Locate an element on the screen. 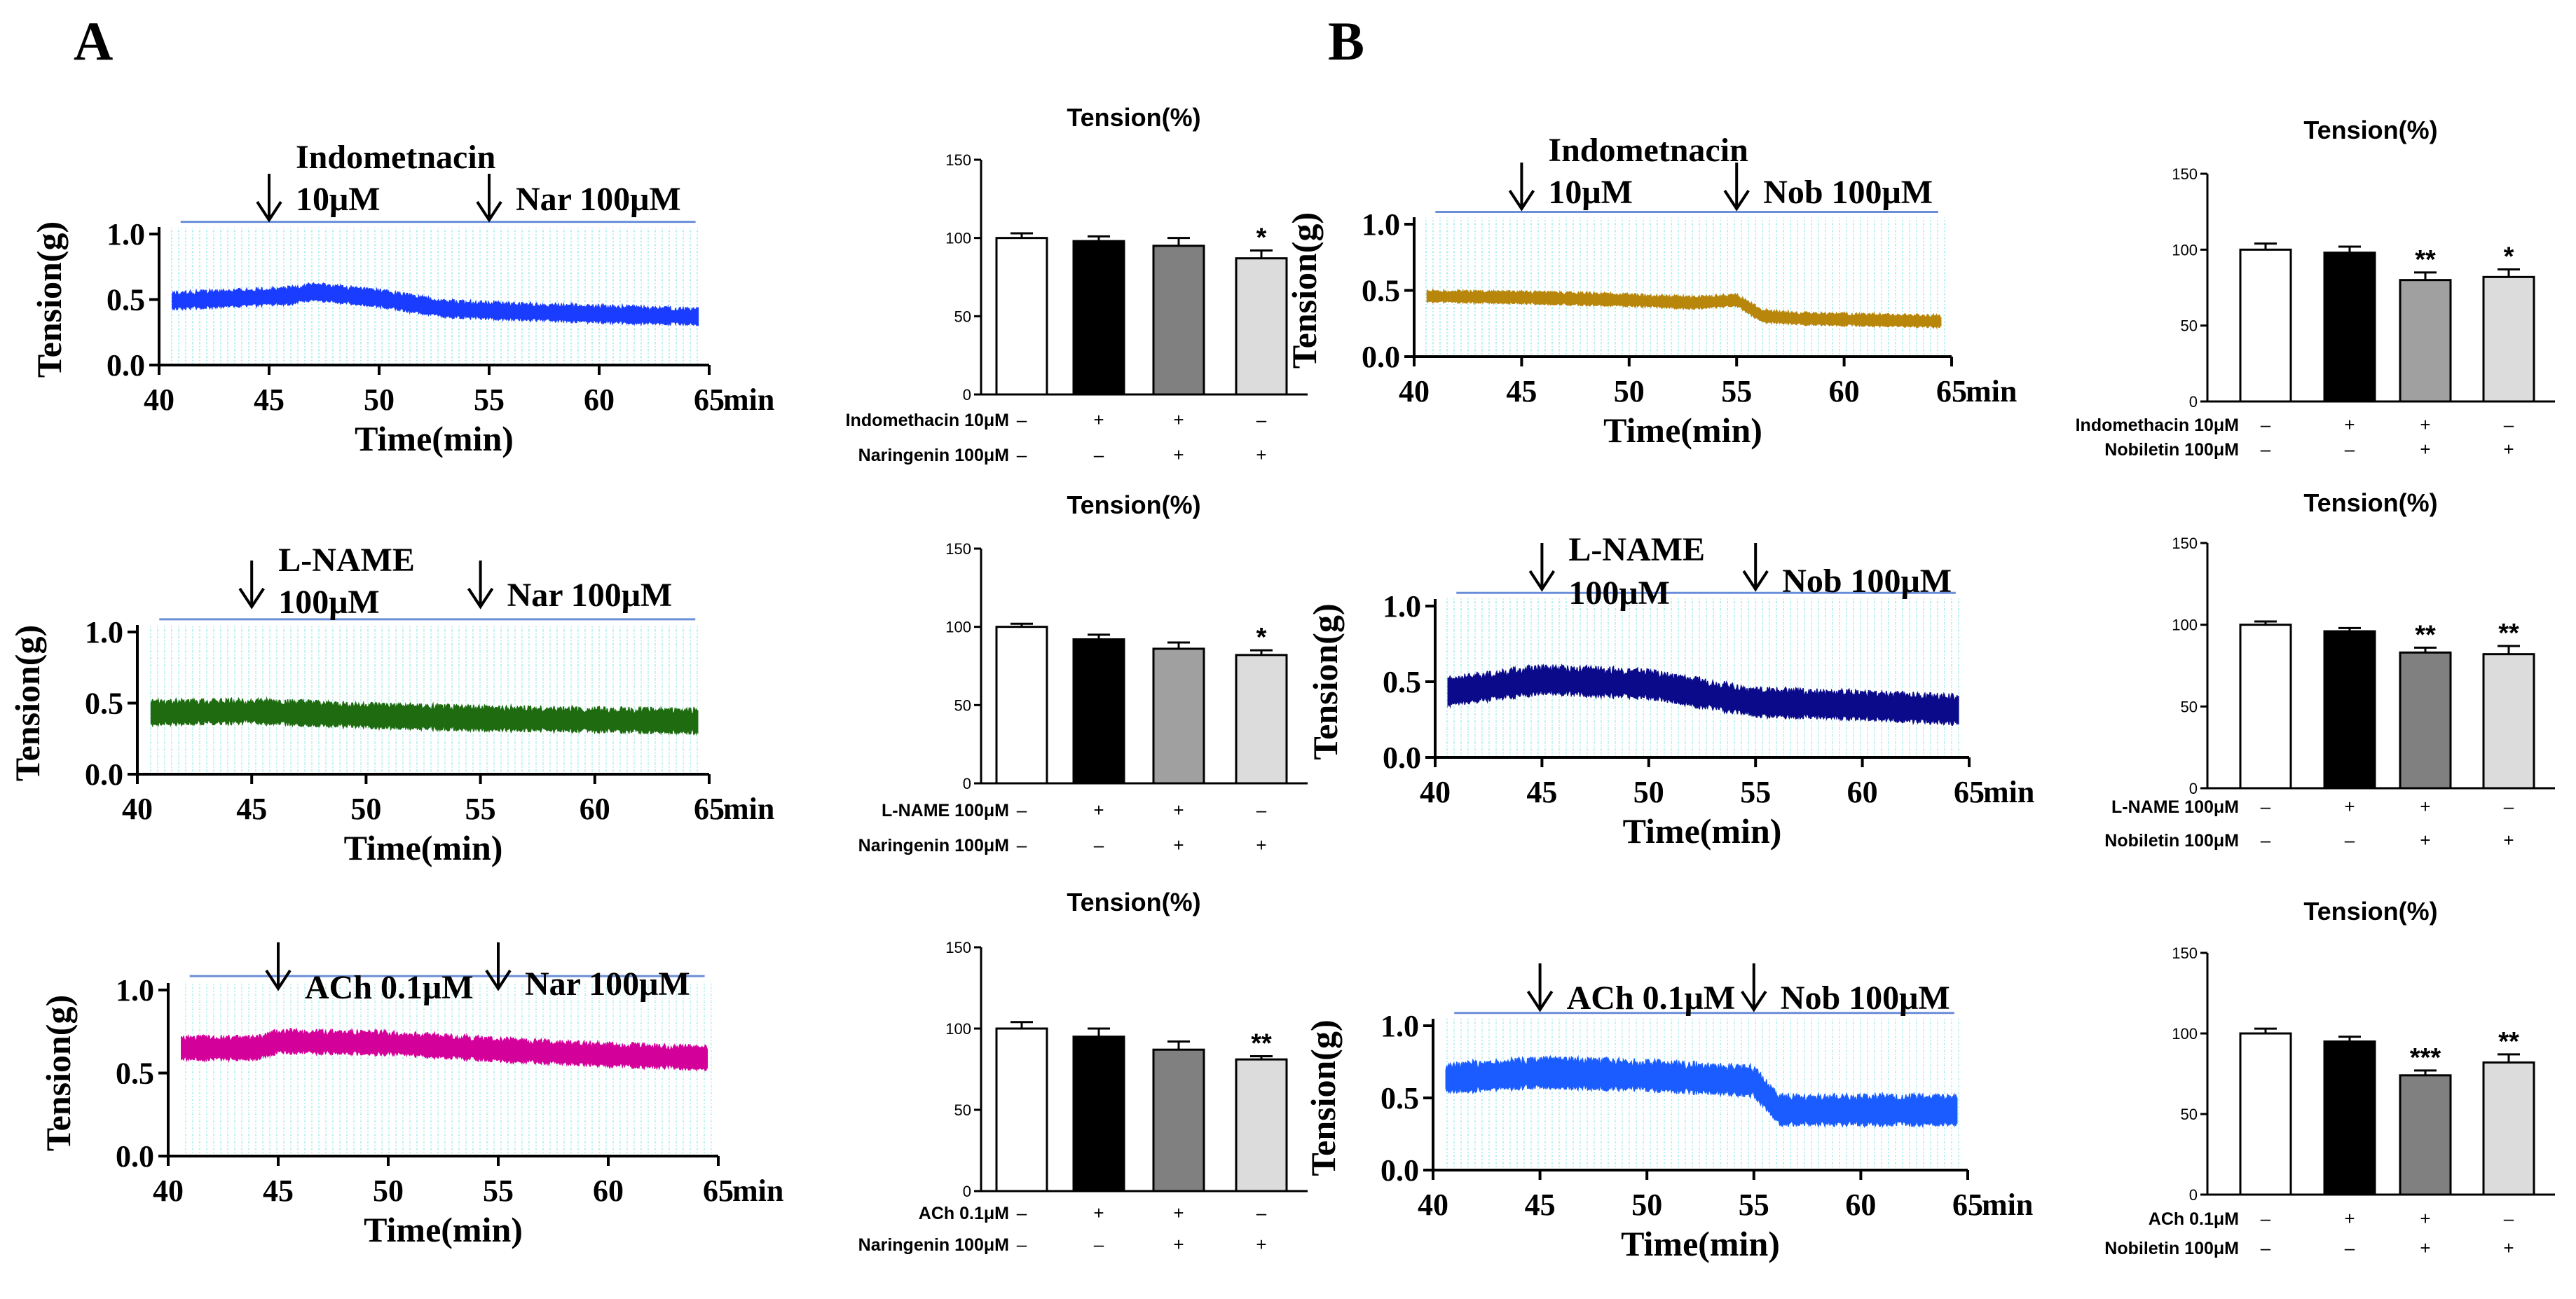 The width and height of the screenshot is (2576, 1299). treatment-label: Indomethacin 10μM is located at coordinates (2157, 425).